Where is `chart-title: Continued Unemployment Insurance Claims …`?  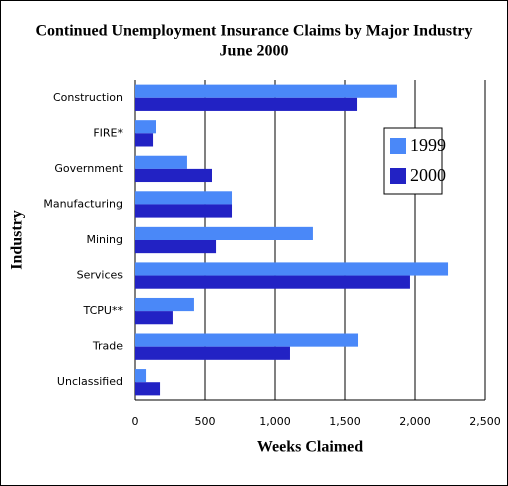 chart-title: Continued Unemployment Insurance Claims … is located at coordinates (253, 31).